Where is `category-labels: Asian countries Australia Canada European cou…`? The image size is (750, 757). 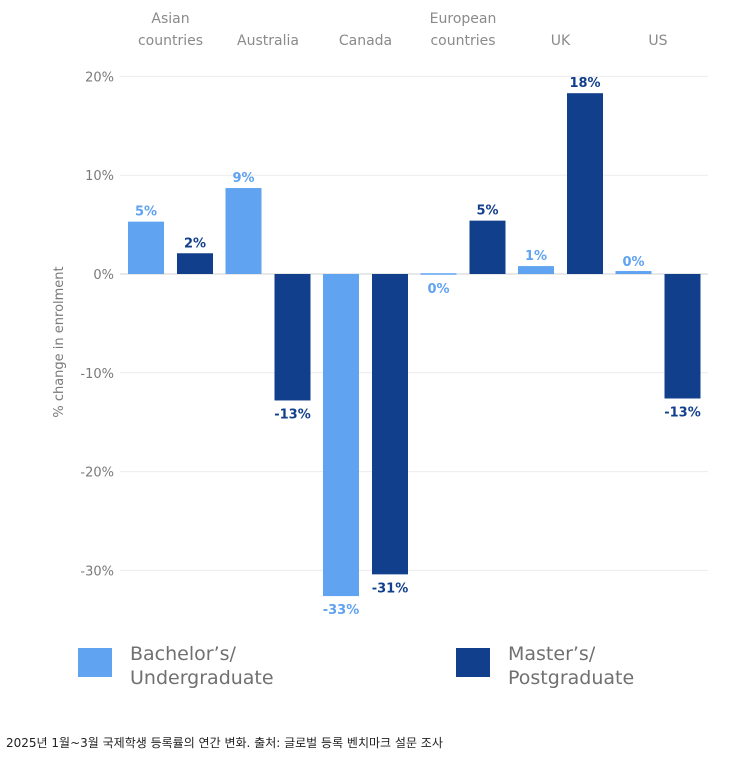
category-labels: Asian countries Australia Canada European cou… is located at coordinates (403, 30).